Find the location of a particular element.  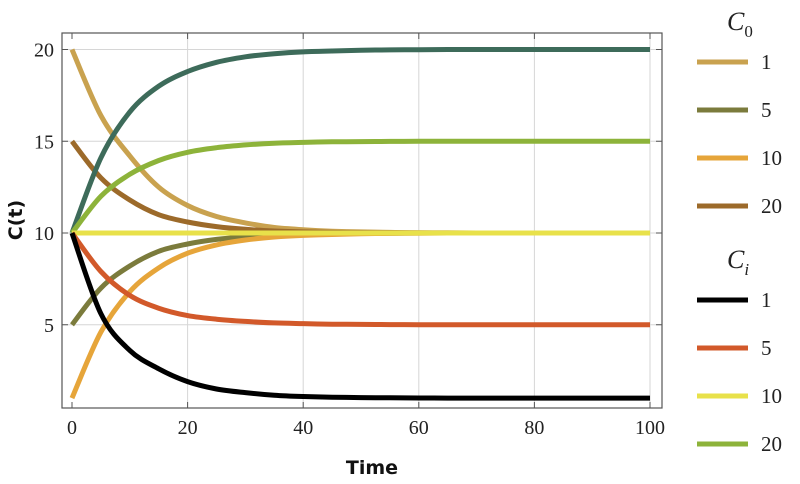

x-tick-label: 20 is located at coordinates (188, 428).